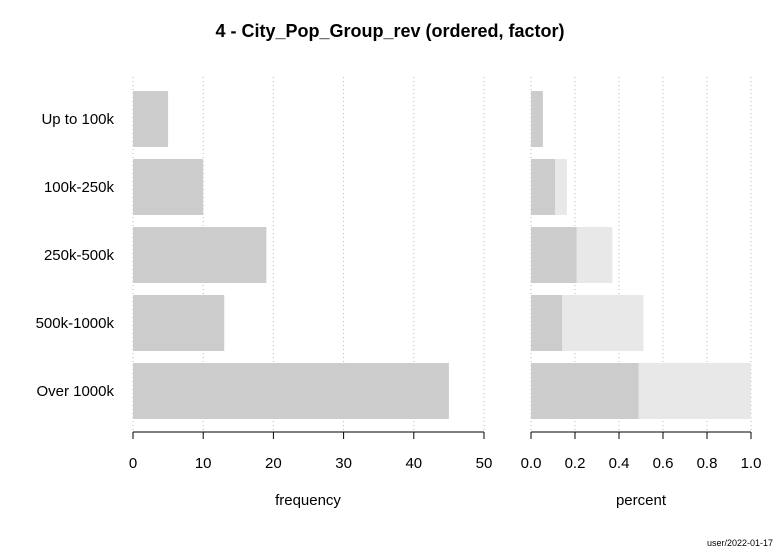 This screenshot has height=550, width=782. Describe the element at coordinates (308, 500) in the screenshot. I see `x-axis-label-frequency: frequency` at that location.